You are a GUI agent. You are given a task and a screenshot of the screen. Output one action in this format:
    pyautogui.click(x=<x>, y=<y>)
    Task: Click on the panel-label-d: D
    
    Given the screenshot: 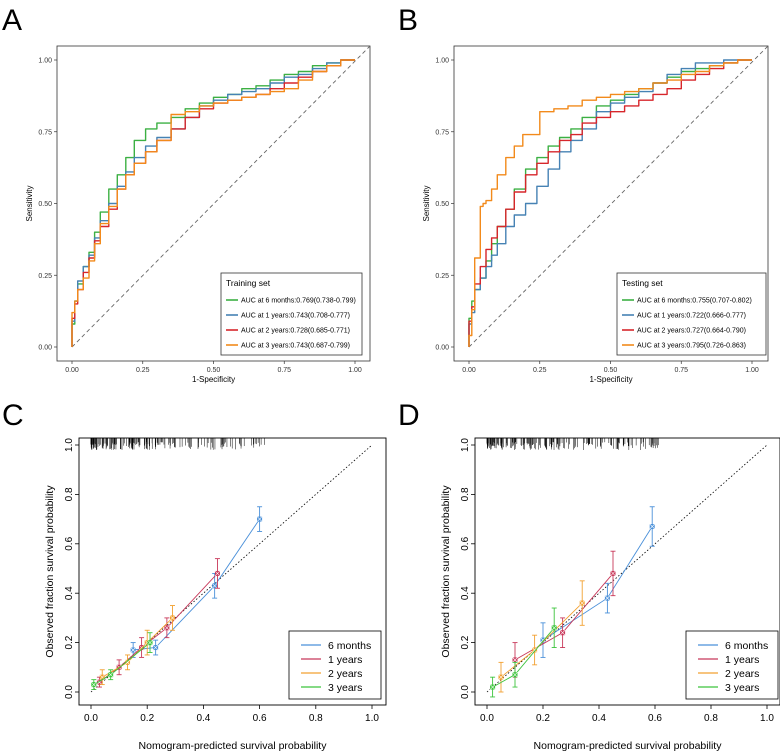 What is the action you would take?
    pyautogui.click(x=409, y=415)
    